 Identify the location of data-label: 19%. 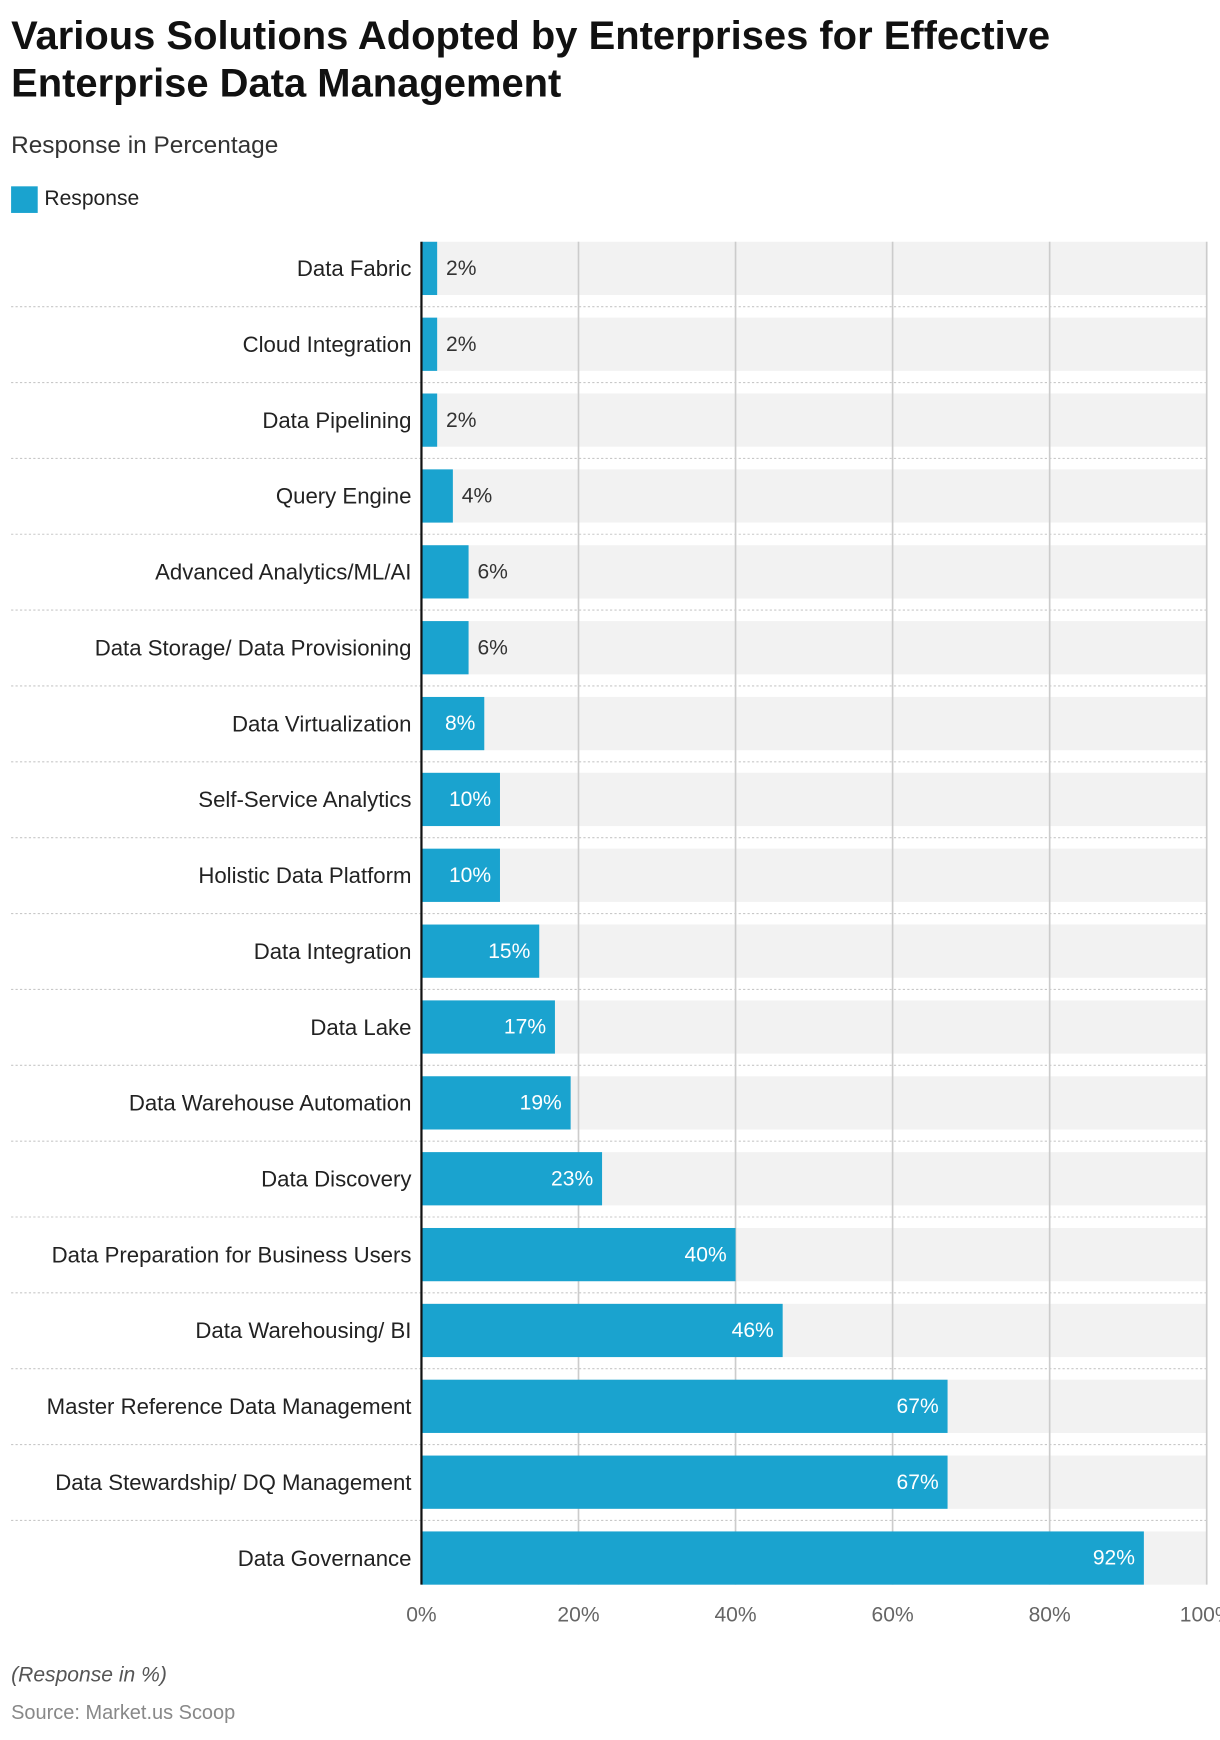
(541, 1103).